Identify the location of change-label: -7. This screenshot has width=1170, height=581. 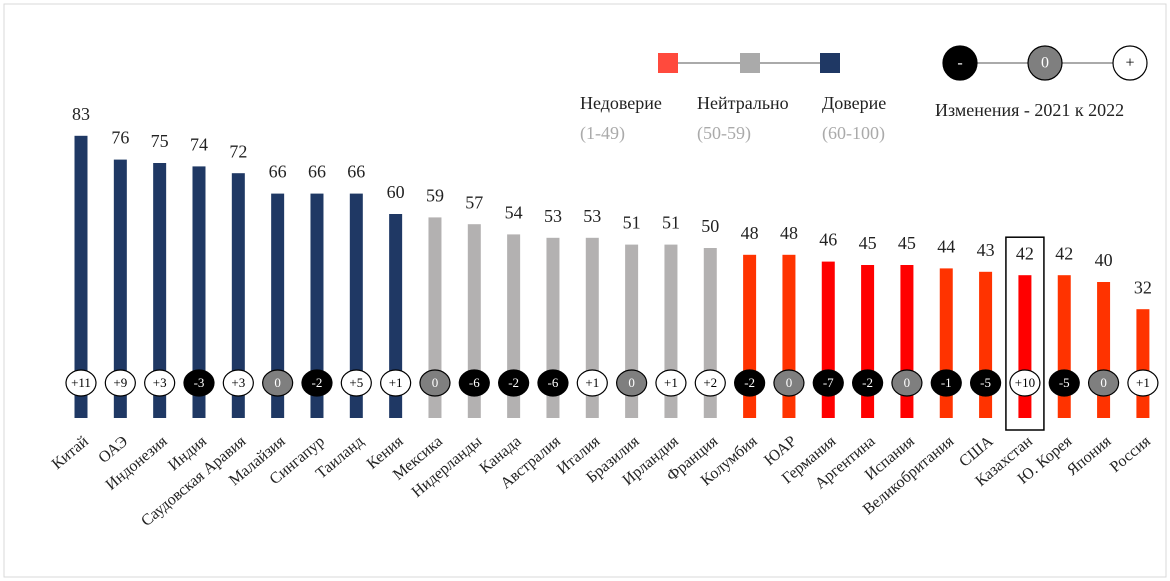
(828, 382).